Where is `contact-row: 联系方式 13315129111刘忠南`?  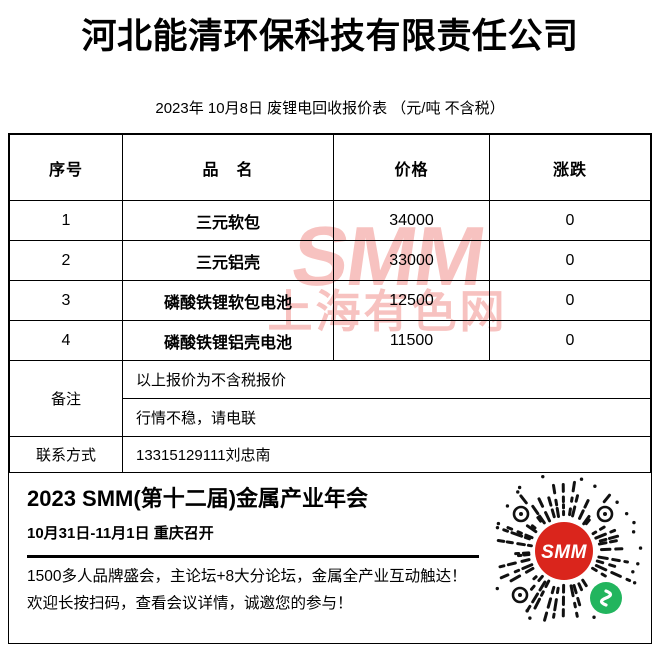
contact-row: 联系方式 13315129111刘忠南 is located at coordinates (330, 454).